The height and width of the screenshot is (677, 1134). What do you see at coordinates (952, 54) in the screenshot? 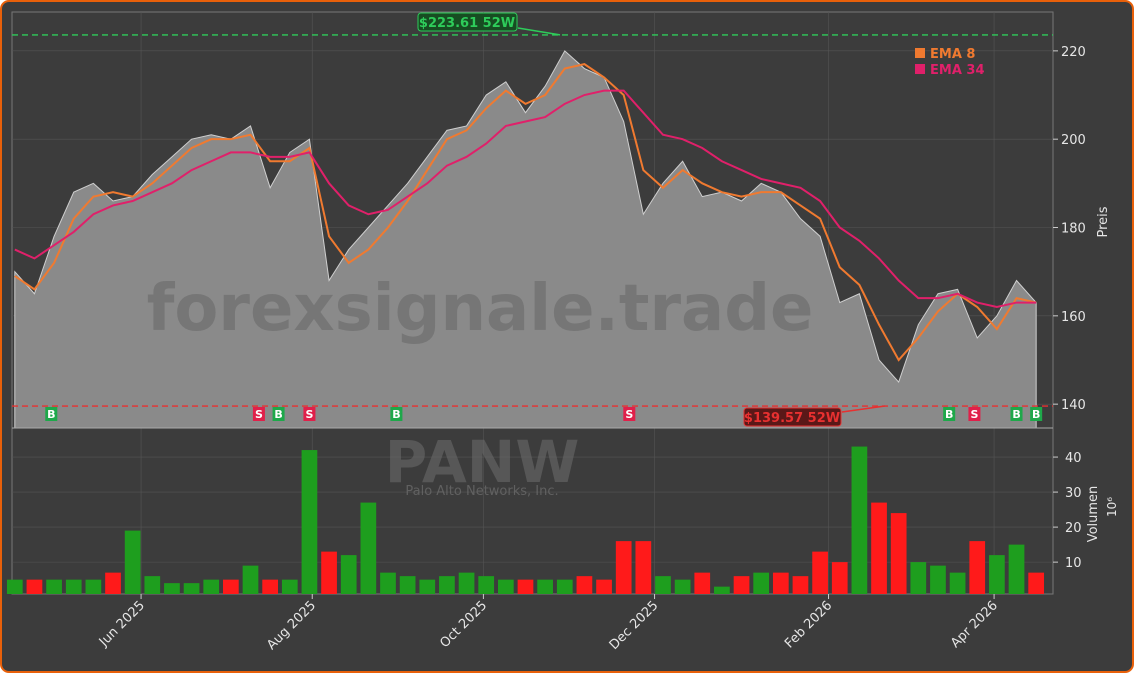
I see `legend-label: EMA 8` at bounding box center [952, 54].